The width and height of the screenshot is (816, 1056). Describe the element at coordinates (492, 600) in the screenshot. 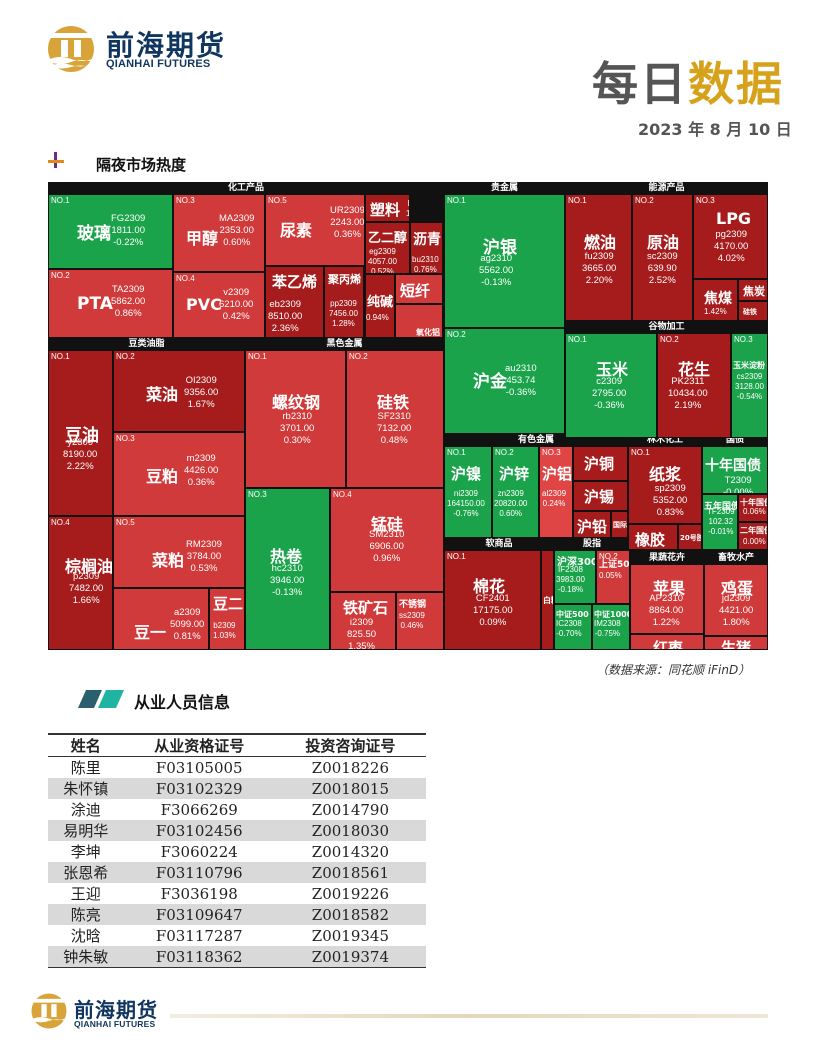

I see `treemap-tile: NO.1 棉花 CF2401 17175.00 0.09%` at that location.